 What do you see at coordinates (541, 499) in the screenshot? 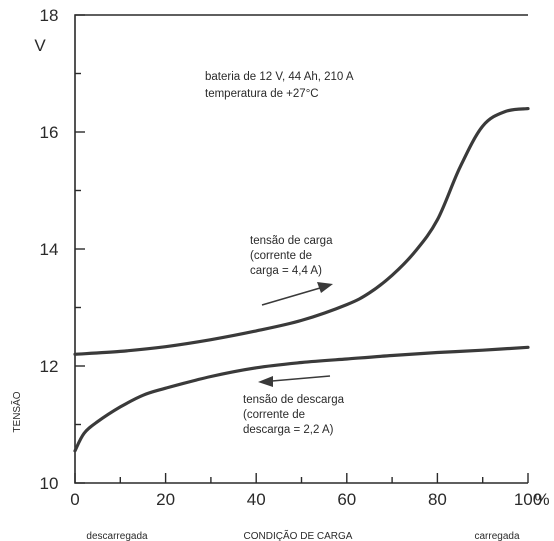
I see `x-unit-label: %` at bounding box center [541, 499].